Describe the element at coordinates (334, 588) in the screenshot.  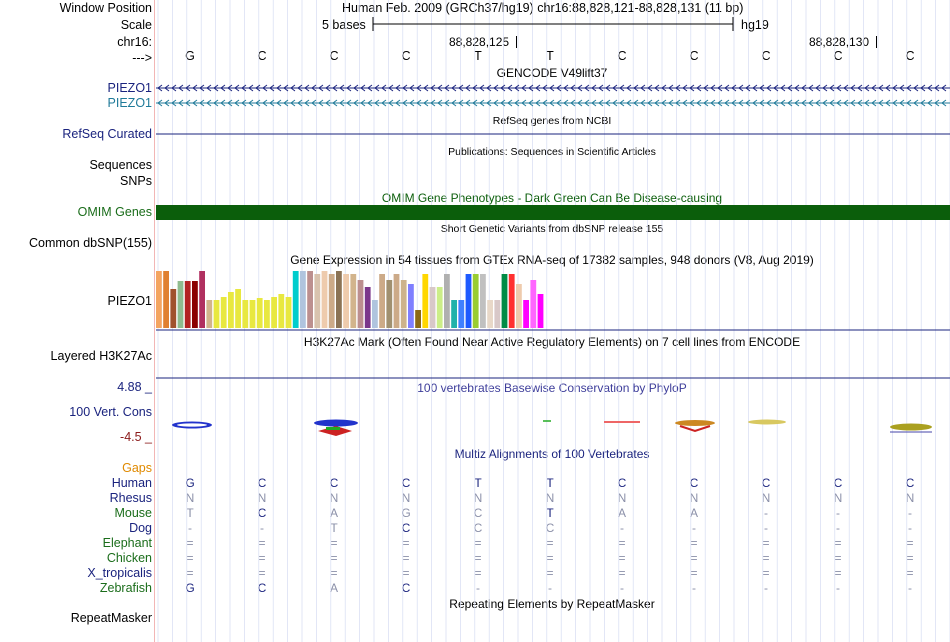
I see `alignment-base: A` at that location.